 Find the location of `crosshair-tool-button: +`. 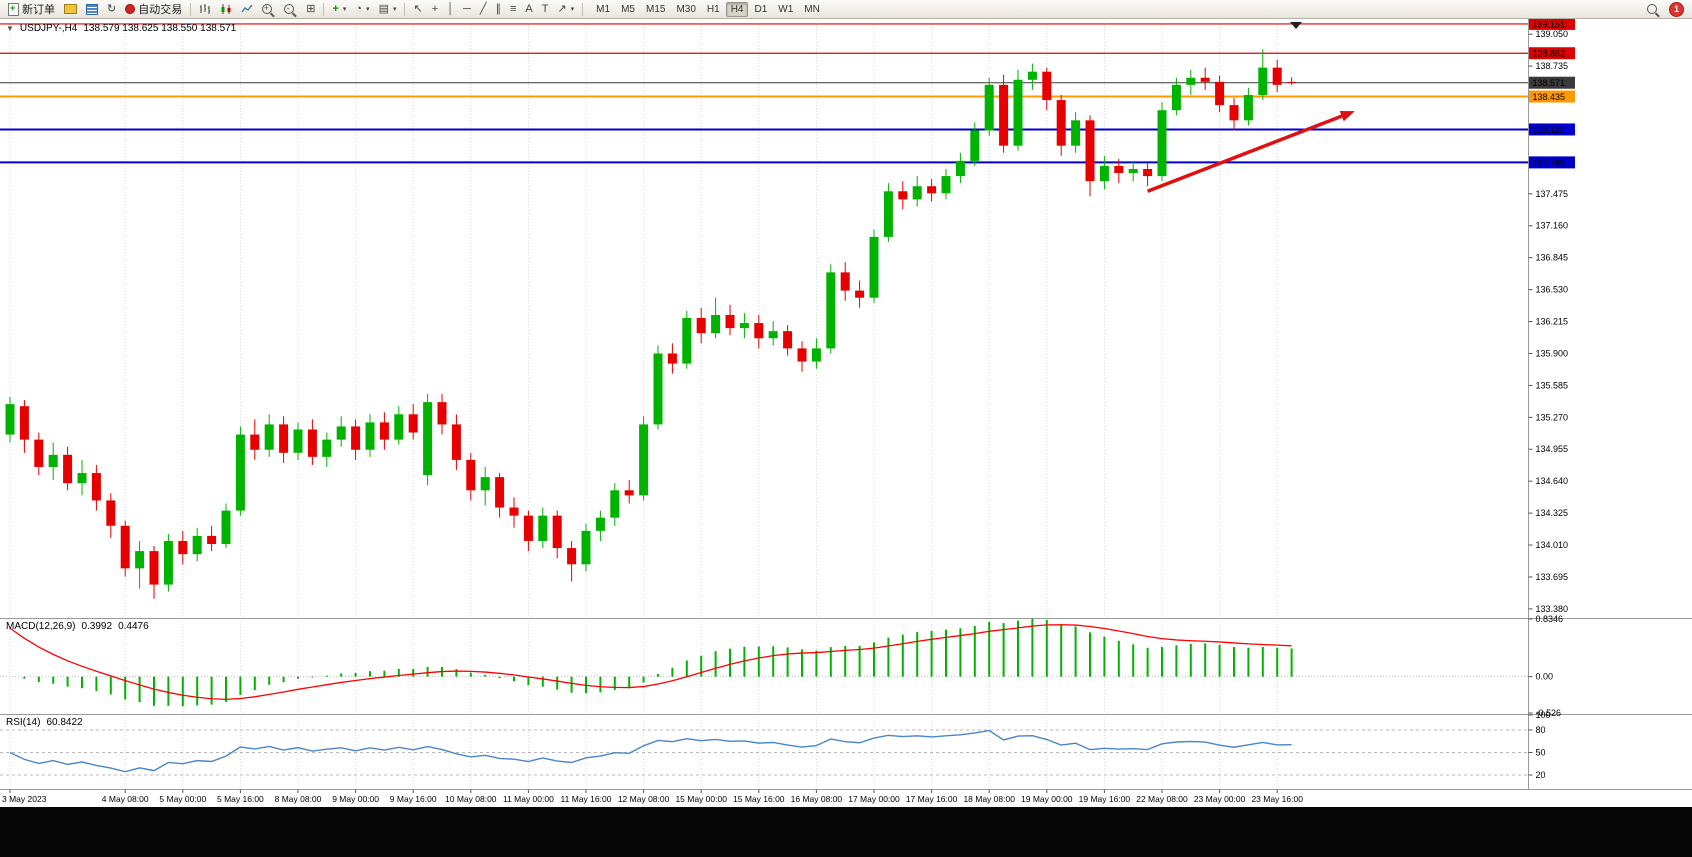

crosshair-tool-button: + is located at coordinates (435, 9).